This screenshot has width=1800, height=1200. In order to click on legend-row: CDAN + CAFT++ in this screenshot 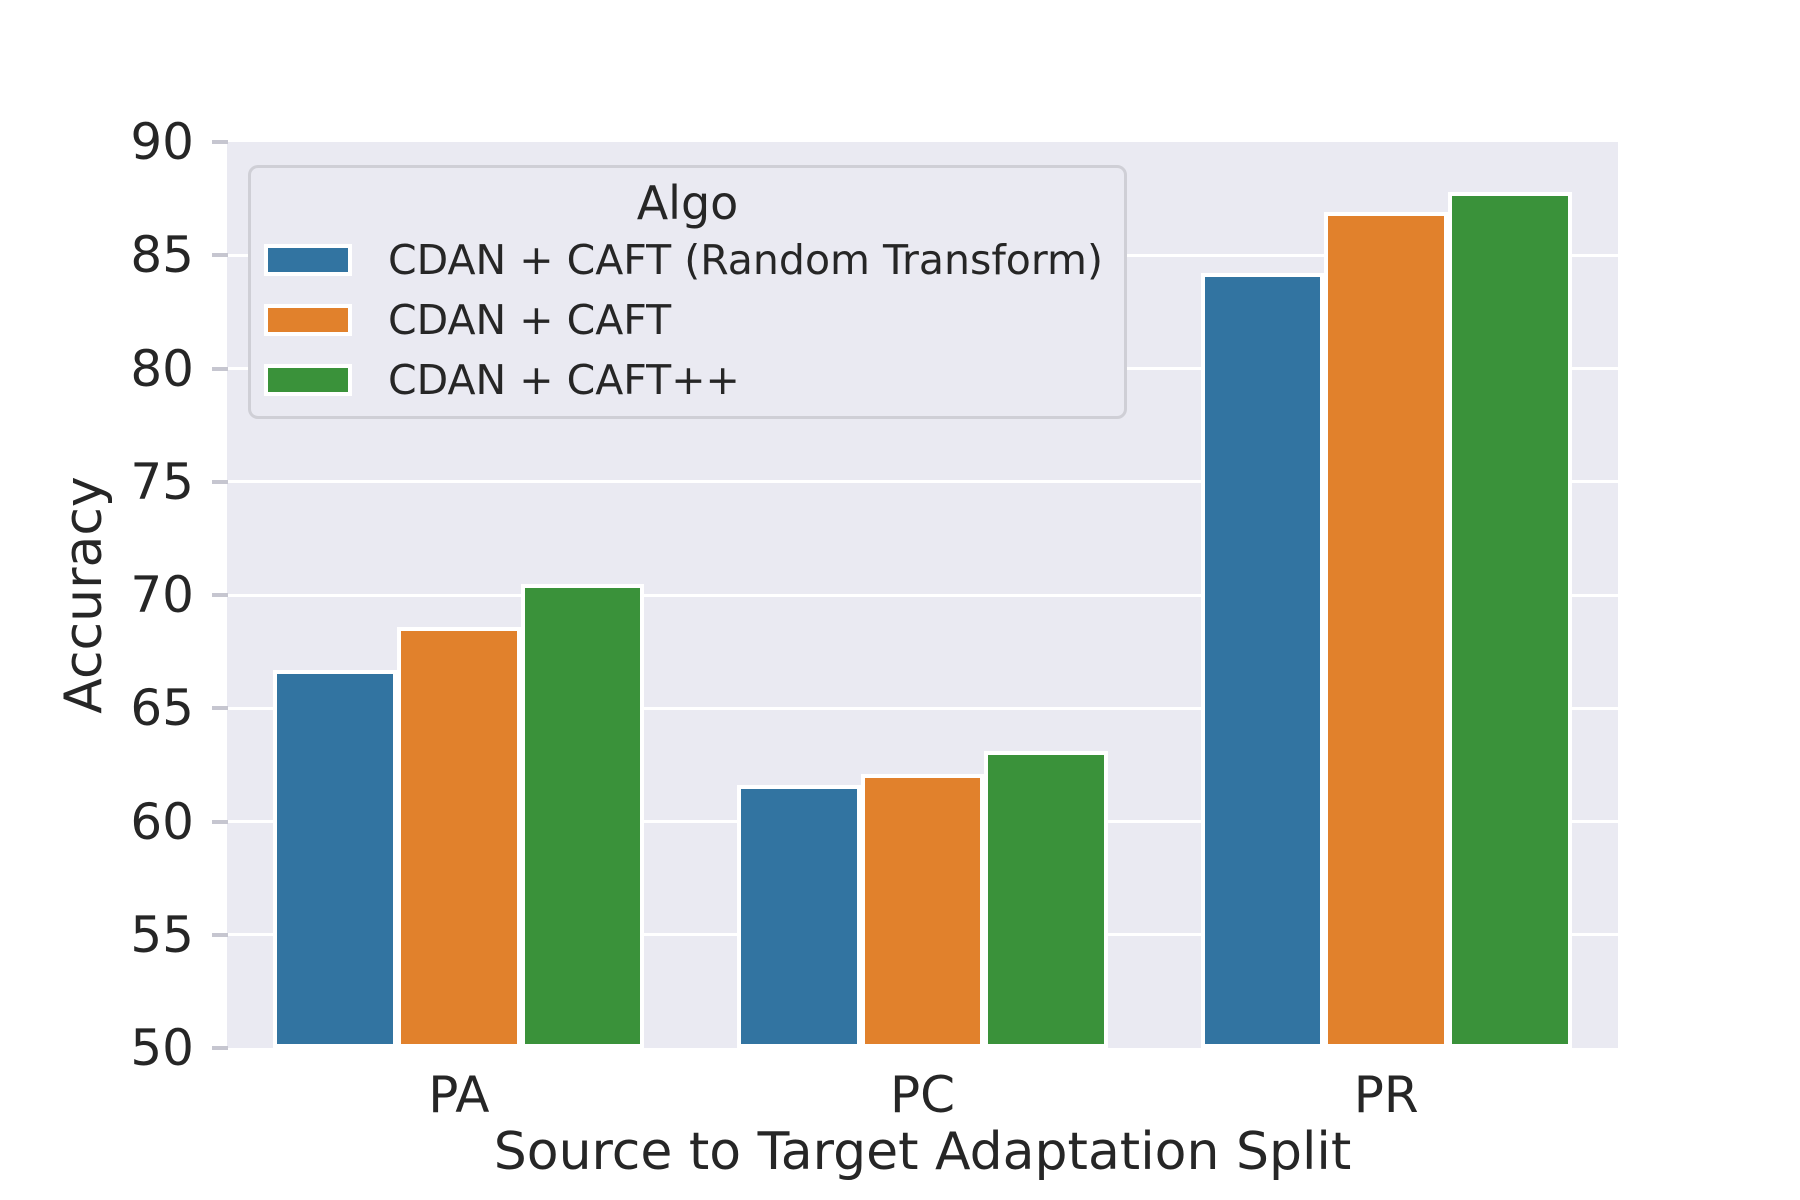, I will do `click(687, 380)`.